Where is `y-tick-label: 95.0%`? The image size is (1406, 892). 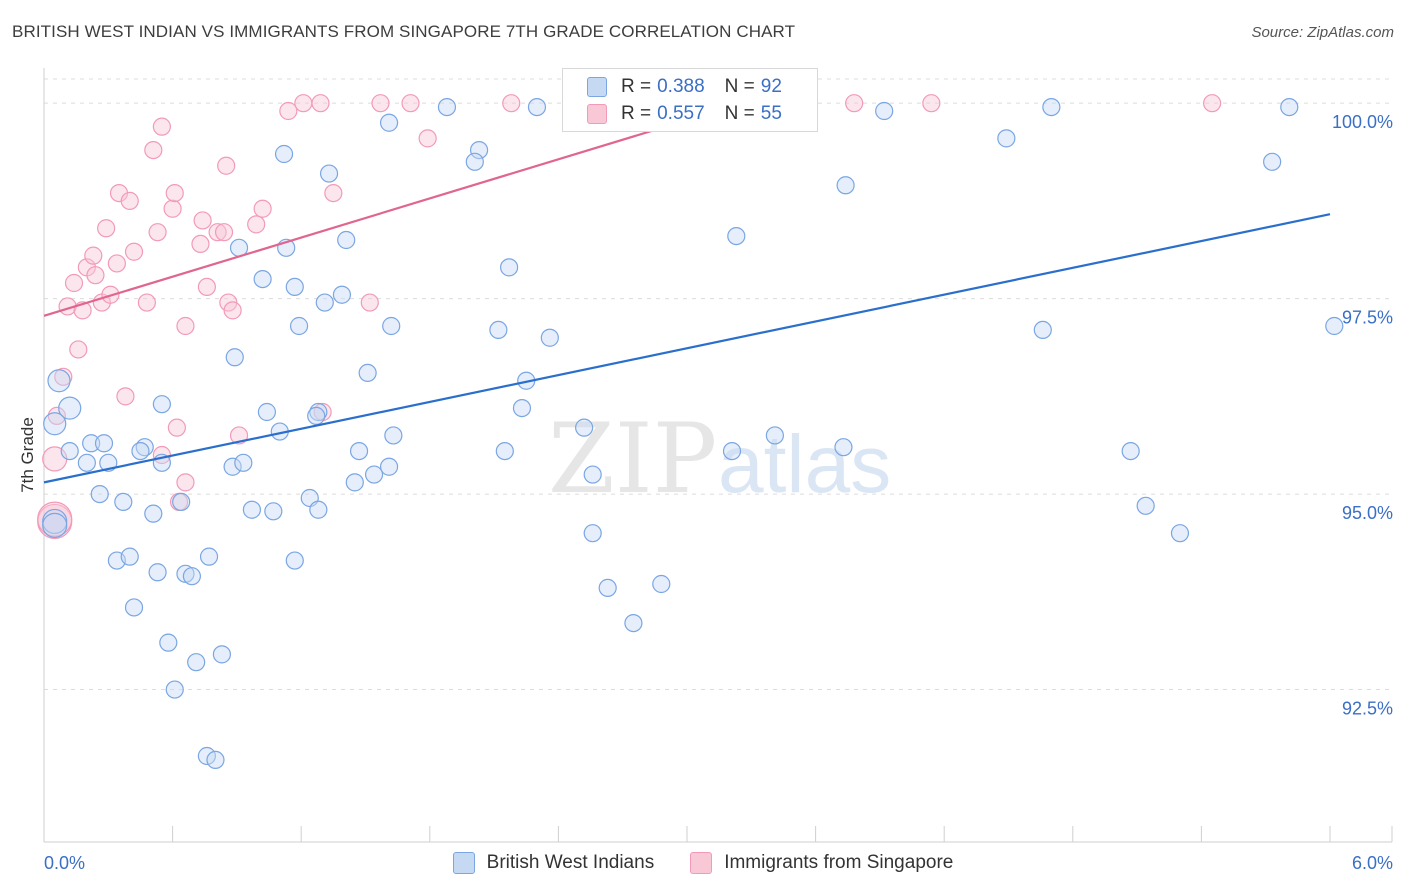 y-tick-label: 95.0% is located at coordinates (1367, 513).